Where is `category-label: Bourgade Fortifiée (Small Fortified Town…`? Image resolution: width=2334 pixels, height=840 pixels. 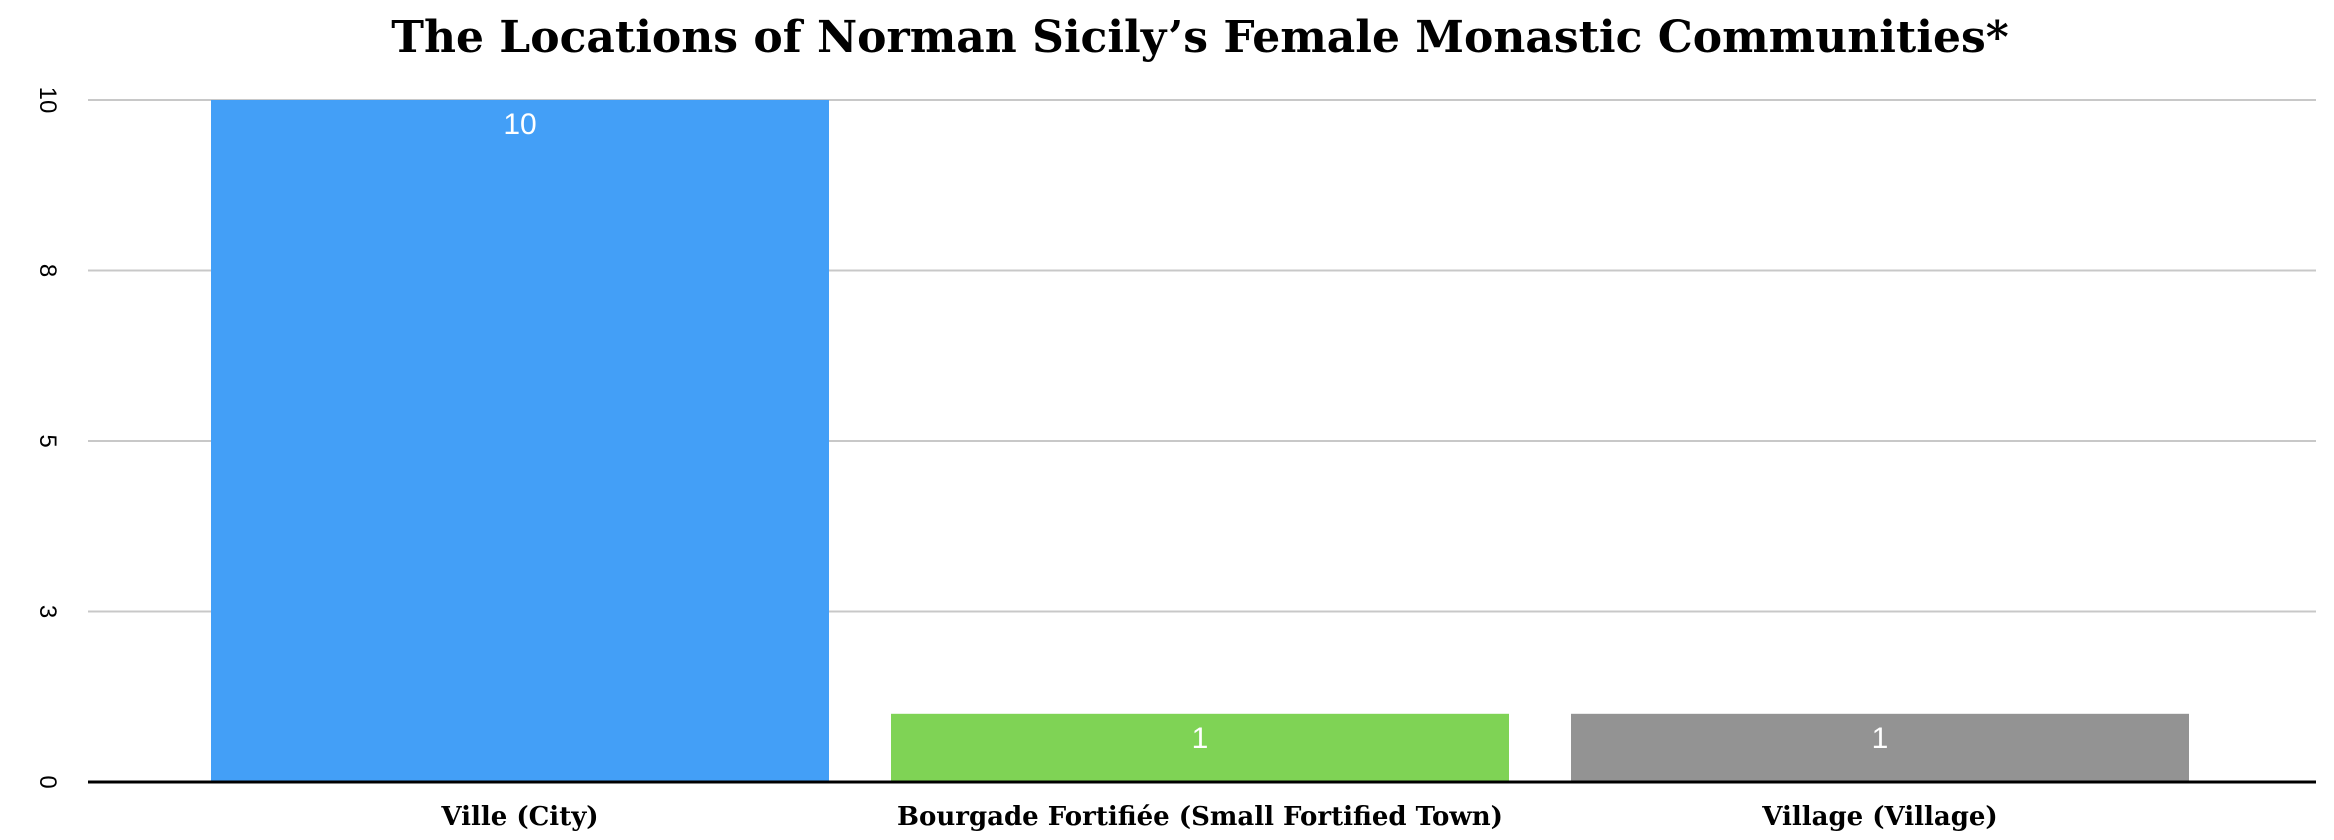 category-label: Bourgade Fortifiée (Small Fortified Town… is located at coordinates (1200, 817).